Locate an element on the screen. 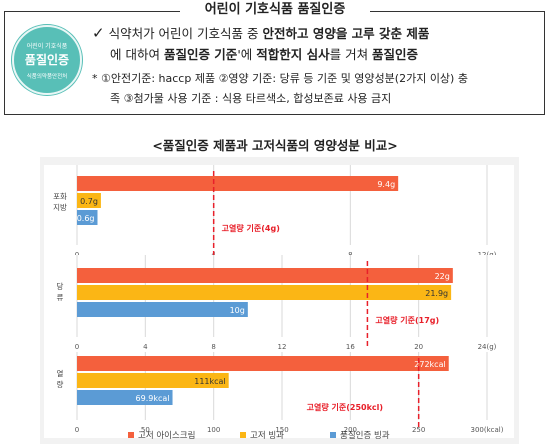 Image resolution: width=550 pixels, height=445 pixels. category-label: 지방 is located at coordinates (60, 207).